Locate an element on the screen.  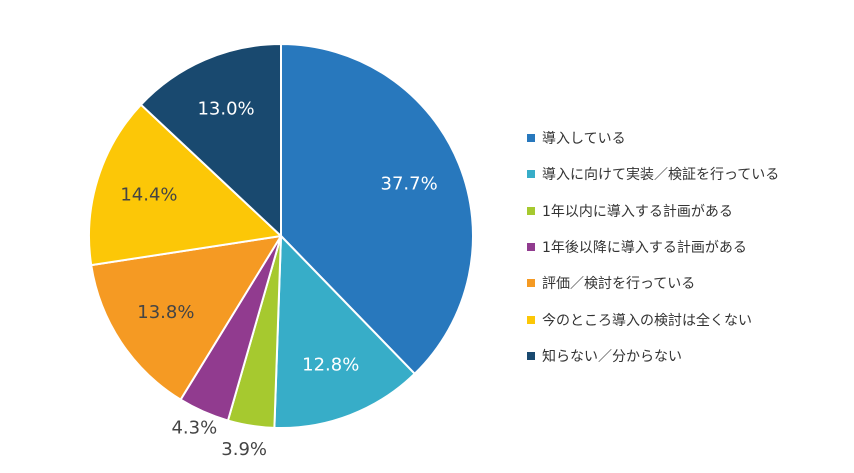
legend-item-6: 今のところ導入の検討は全くない is located at coordinates (653, 319).